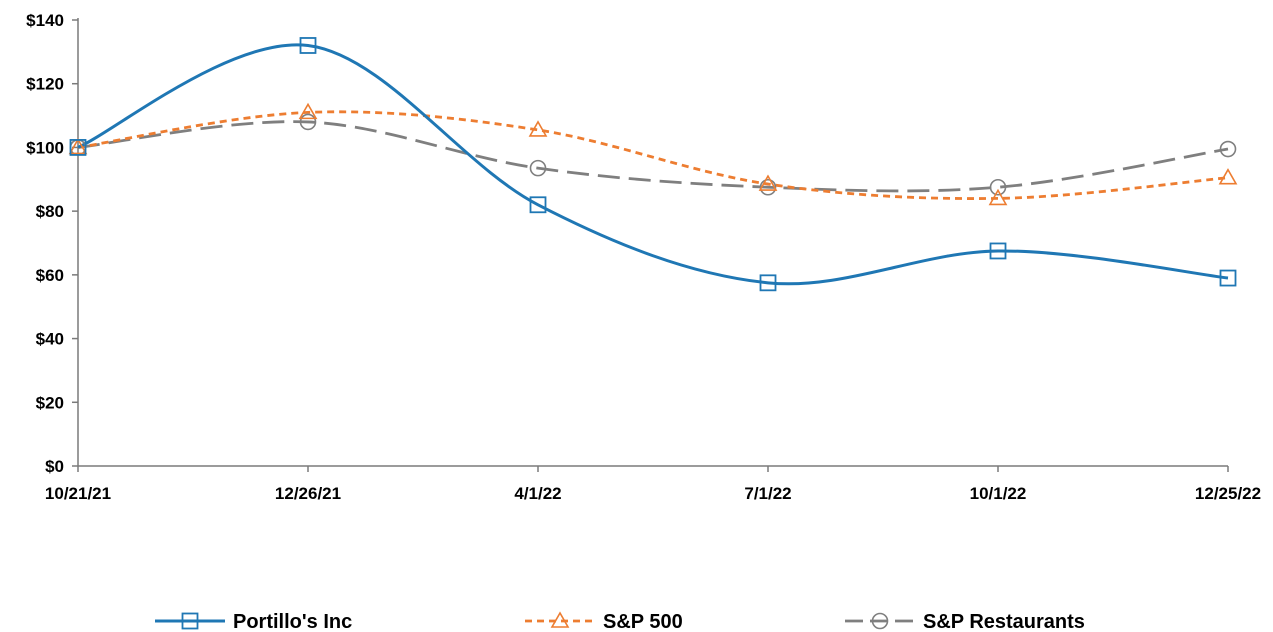 The width and height of the screenshot is (1273, 632). What do you see at coordinates (50, 402) in the screenshot?
I see `y-tick-label: $20` at bounding box center [50, 402].